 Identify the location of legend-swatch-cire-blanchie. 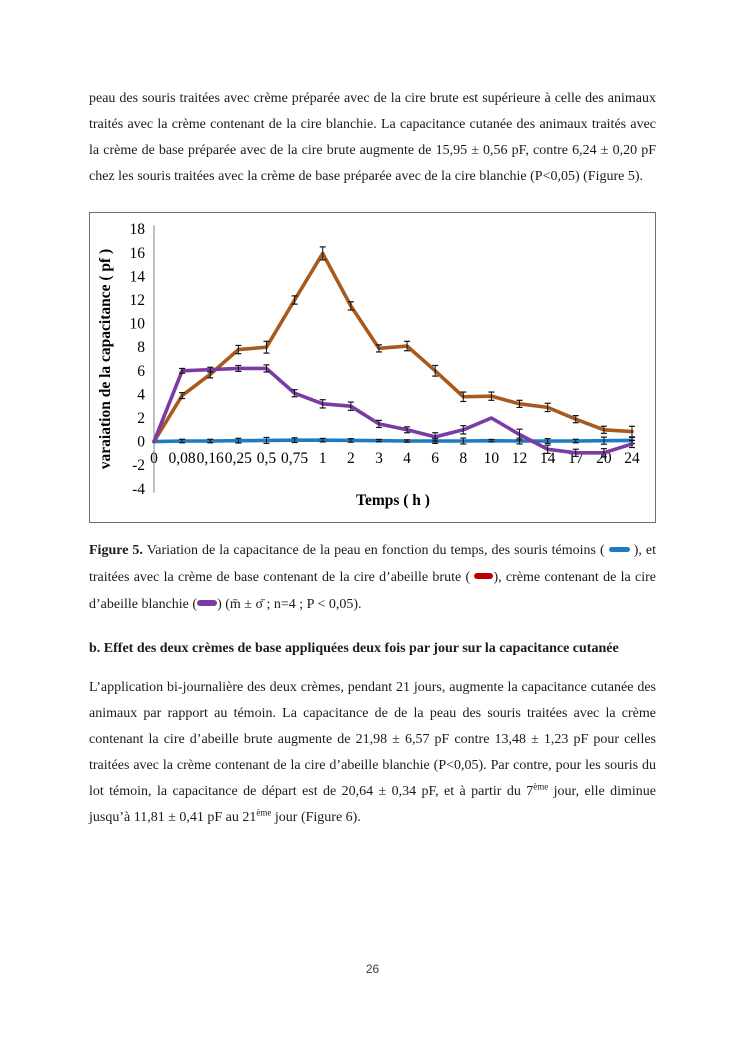
(207, 603).